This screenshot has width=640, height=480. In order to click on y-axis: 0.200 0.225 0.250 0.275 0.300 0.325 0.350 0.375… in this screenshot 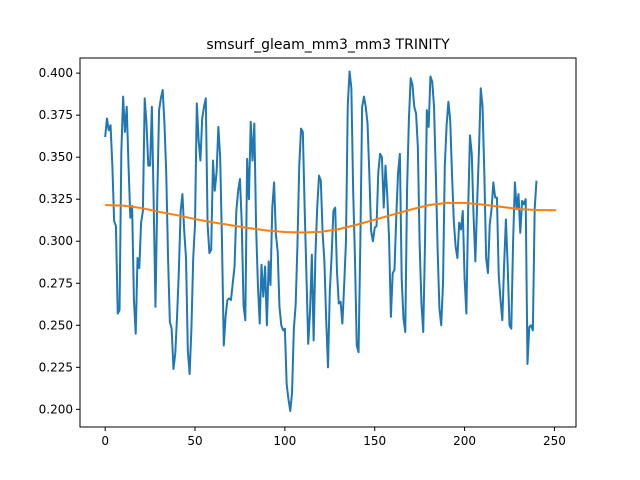, I will do `click(59, 241)`.